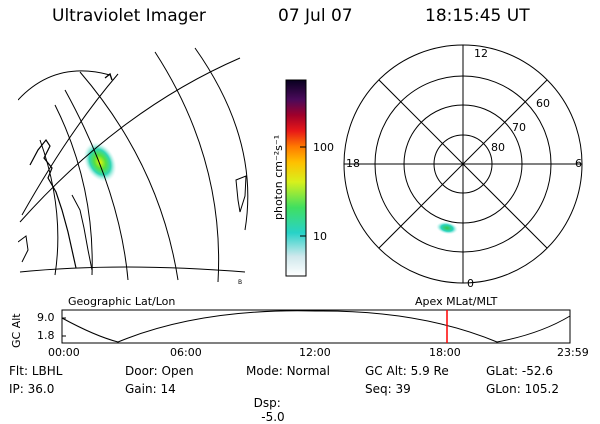 Image resolution: width=600 pixels, height=424 pixels. Describe the element at coordinates (315, 352) in the screenshot. I see `time-tick-1200: 12:00` at that location.